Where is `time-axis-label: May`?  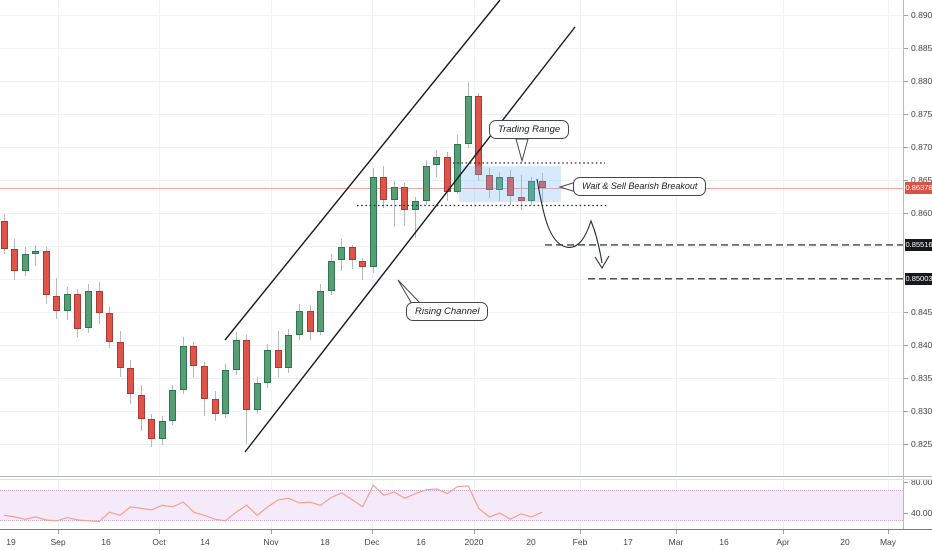 time-axis-label: May is located at coordinates (888, 542).